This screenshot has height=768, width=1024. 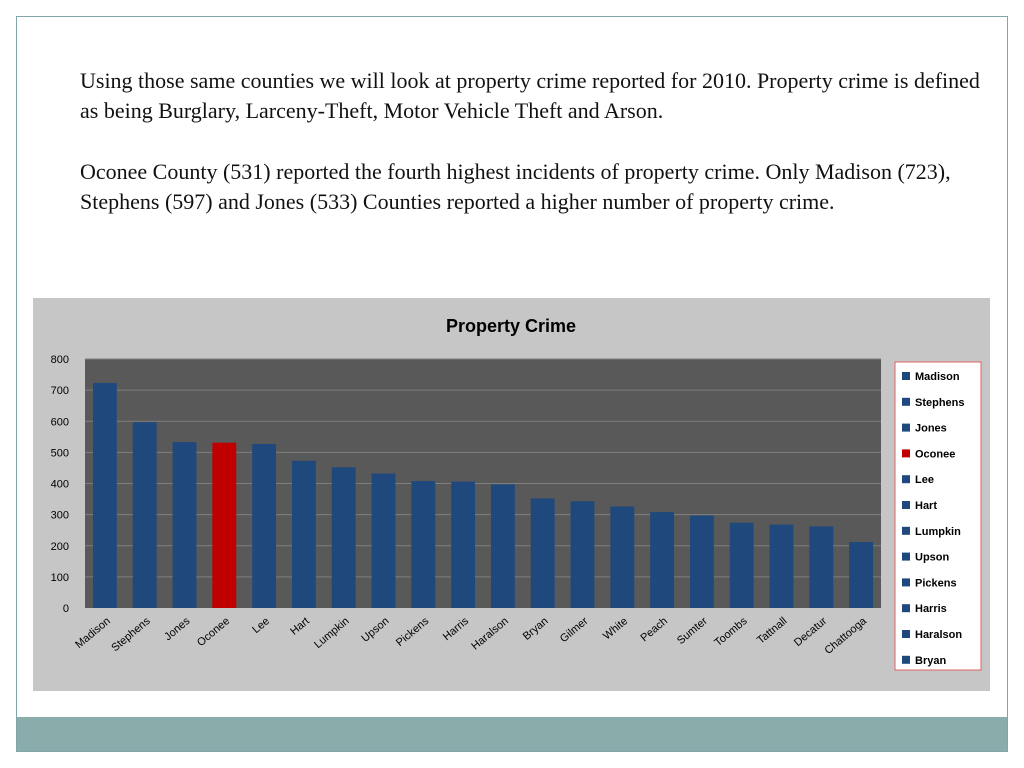 What do you see at coordinates (131, 634) in the screenshot?
I see `x-tick-label: Stephens` at bounding box center [131, 634].